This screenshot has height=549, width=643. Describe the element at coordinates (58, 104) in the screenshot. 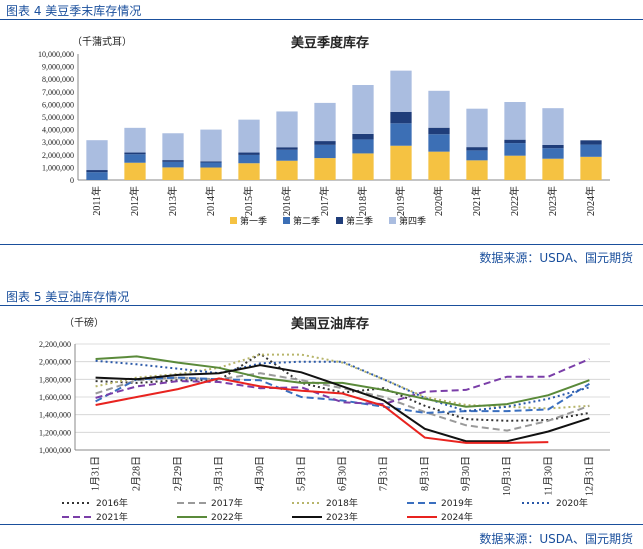

I see `chart1-y-tick-label: 6,000,000` at that location.